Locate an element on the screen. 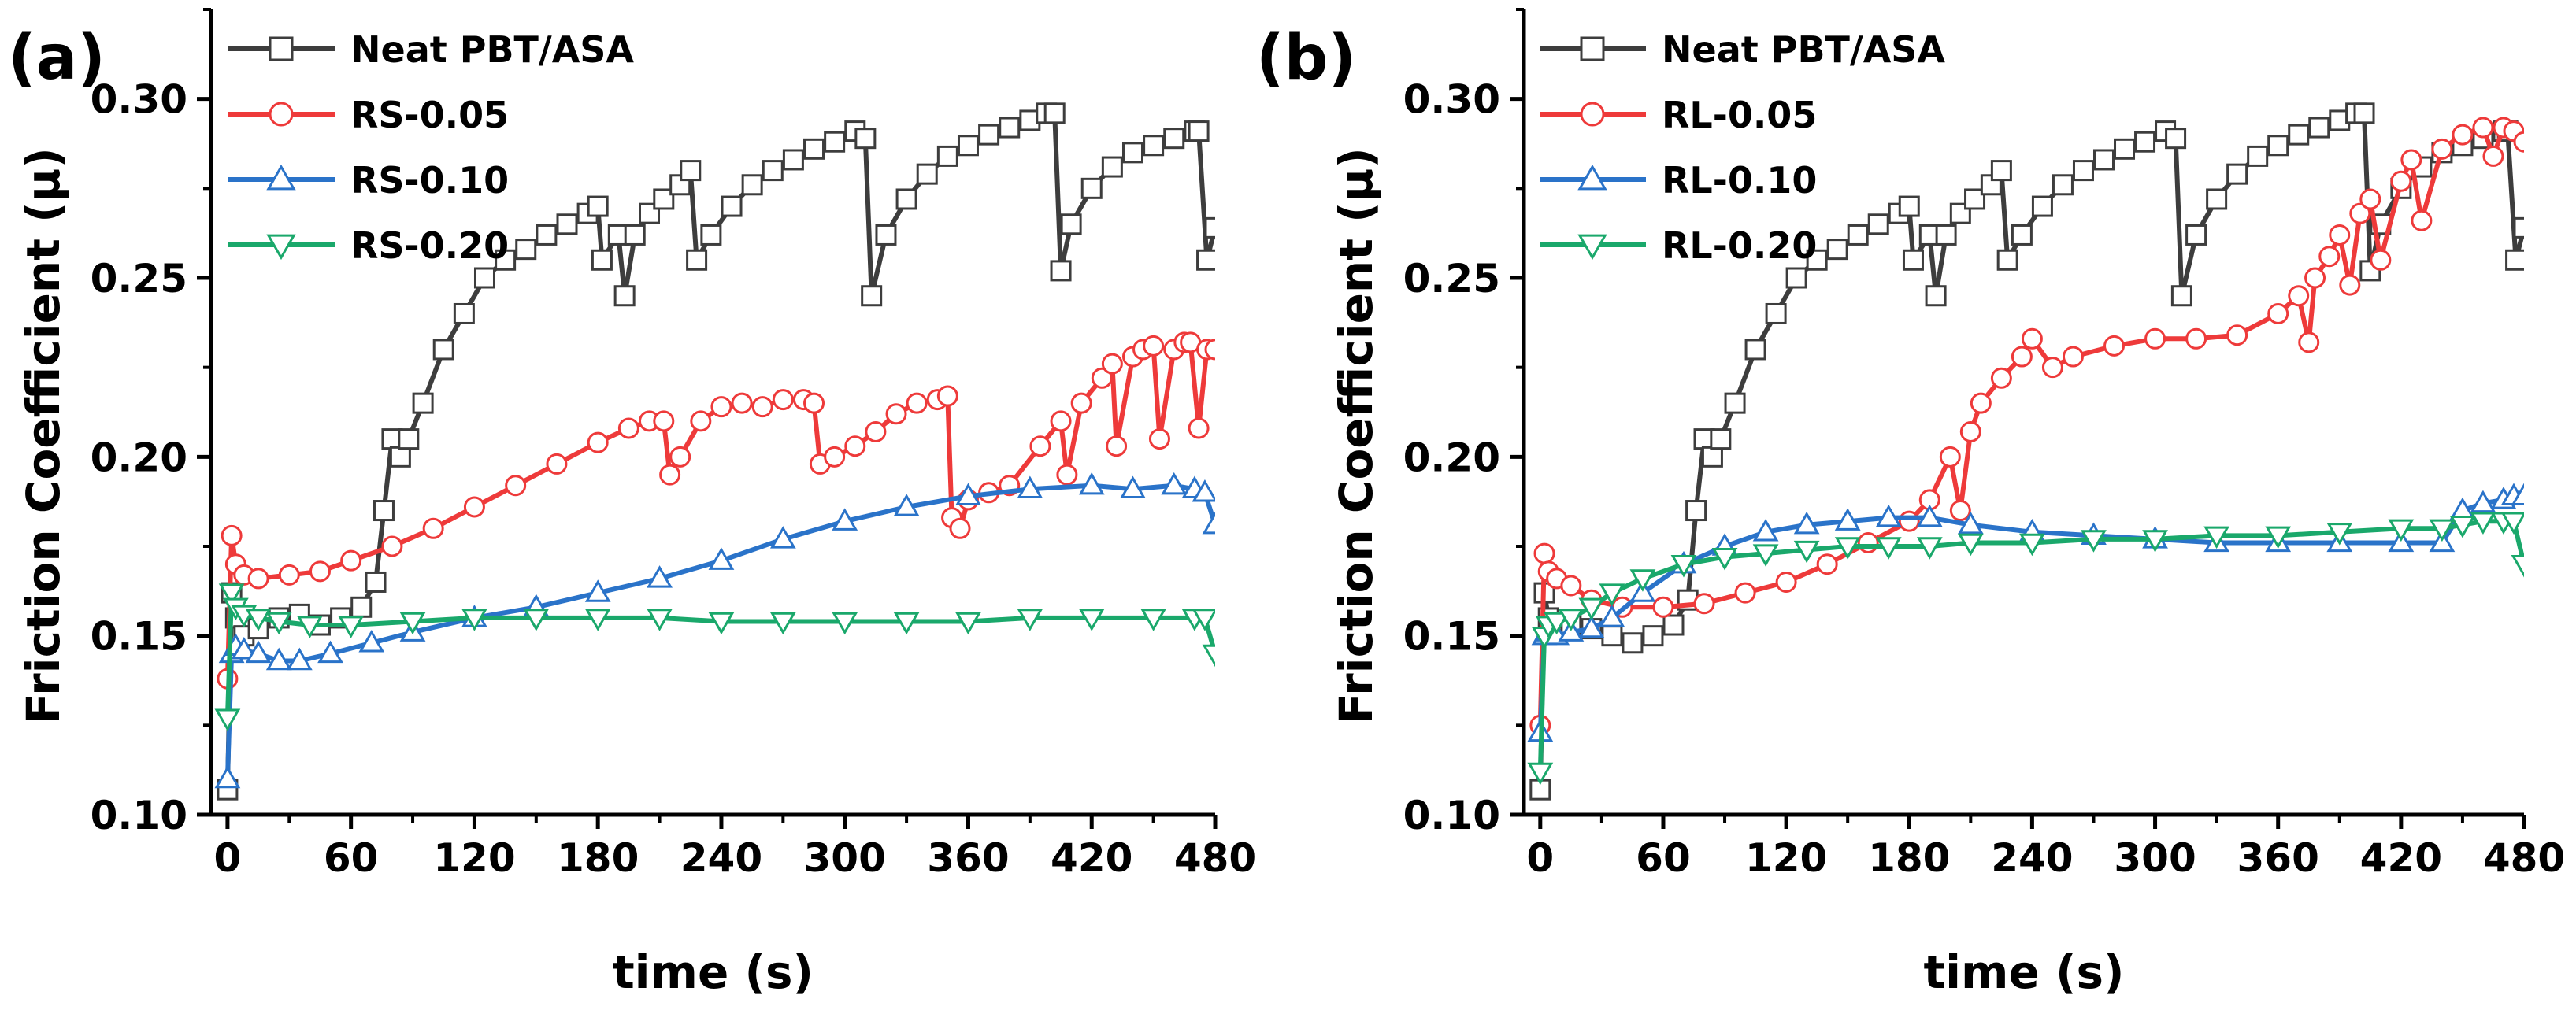  x-tick-label: 120 is located at coordinates (1786, 858).